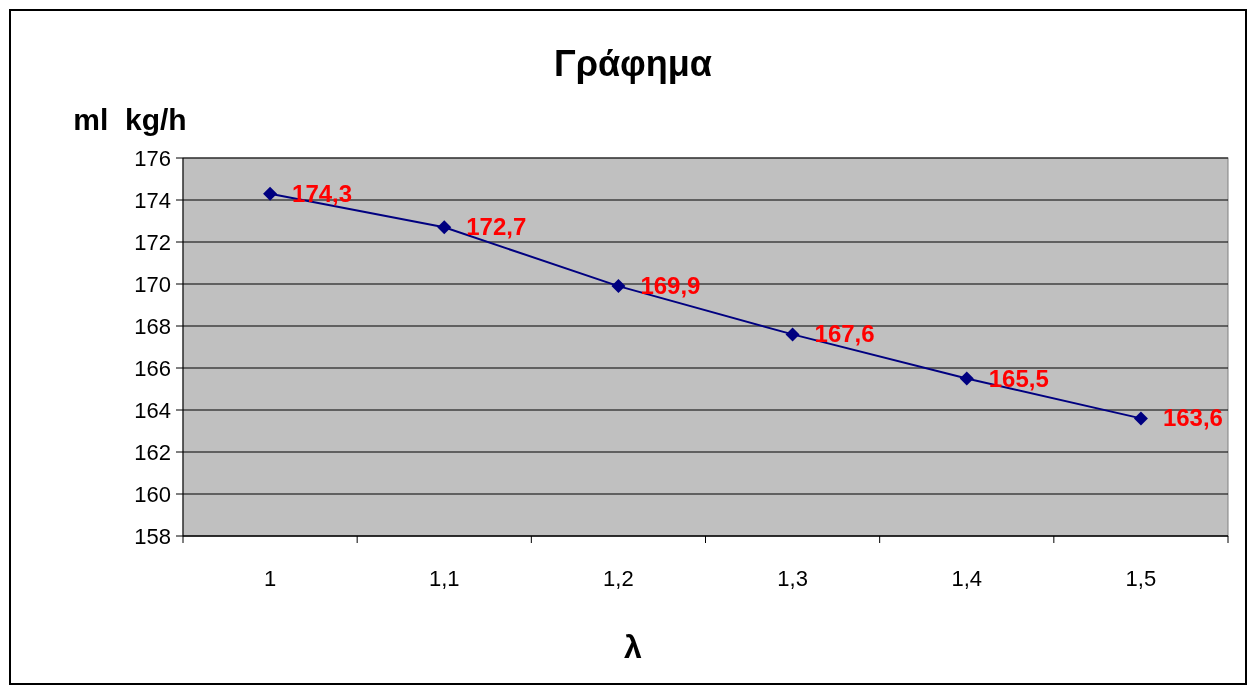 This screenshot has height=691, width=1254. Describe the element at coordinates (1018, 378) in the screenshot. I see `data-label: 165,5` at that location.